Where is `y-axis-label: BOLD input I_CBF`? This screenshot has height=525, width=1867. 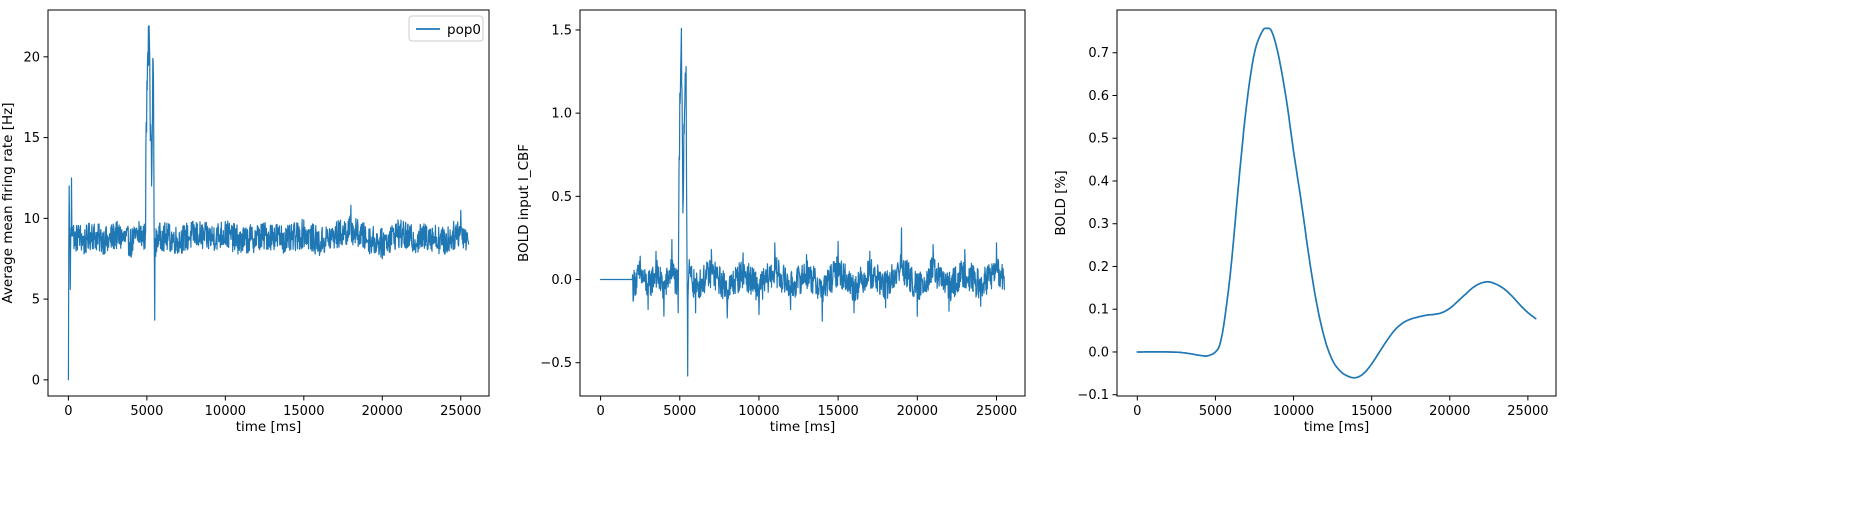
y-axis-label: BOLD input I_CBF is located at coordinates (524, 203).